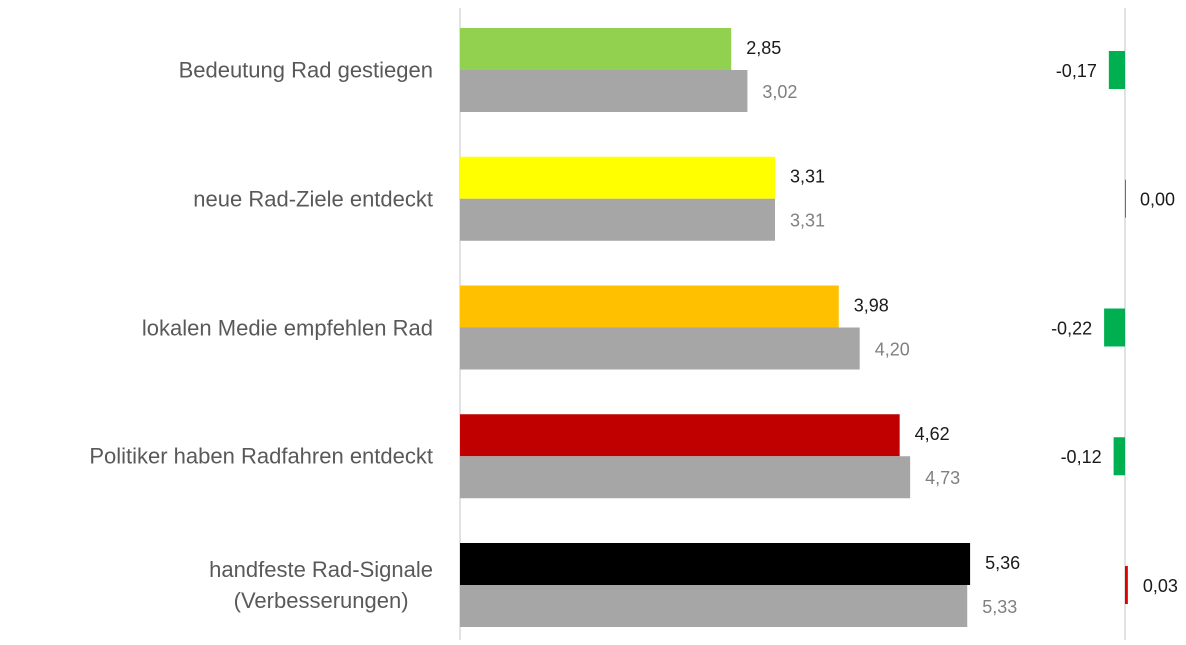 The height and width of the screenshot is (645, 1186). Describe the element at coordinates (1157, 200) in the screenshot. I see `value-label: 0,00` at that location.